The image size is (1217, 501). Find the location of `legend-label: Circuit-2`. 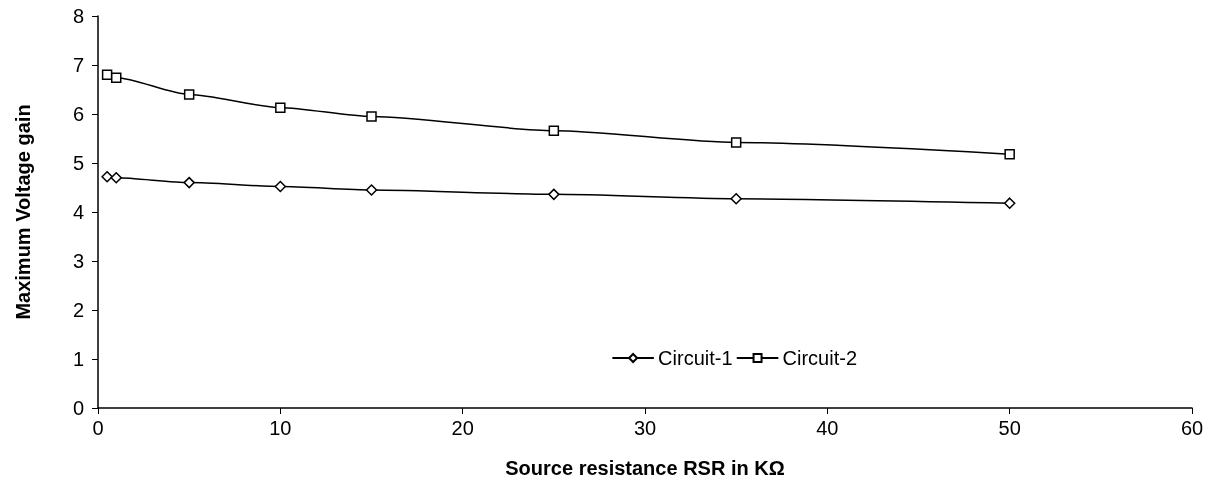

legend-label: Circuit-2 is located at coordinates (819, 358).